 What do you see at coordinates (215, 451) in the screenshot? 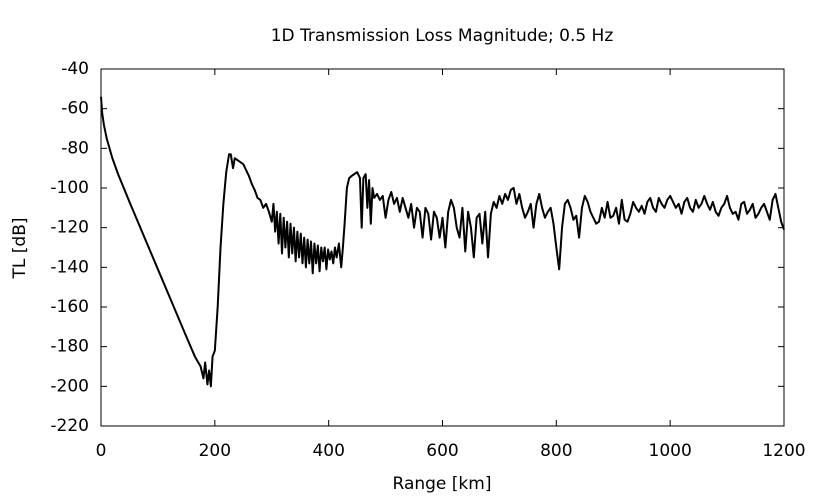
I see `x-tick-label: 200` at bounding box center [215, 451].